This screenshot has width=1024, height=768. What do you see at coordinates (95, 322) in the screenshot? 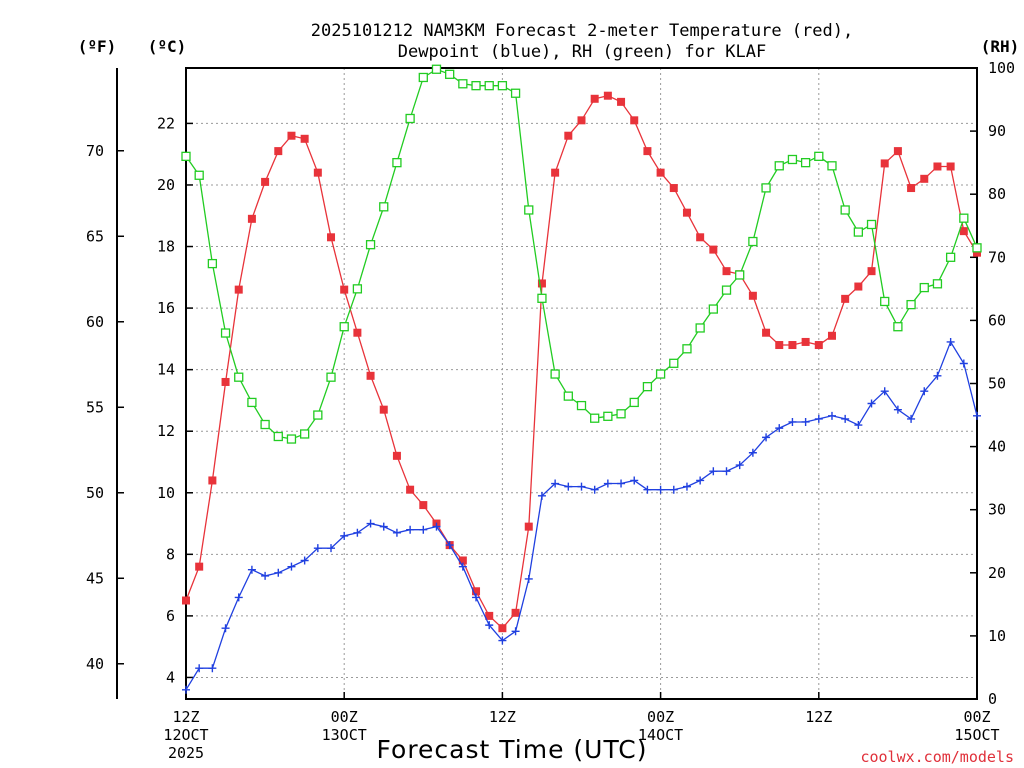
I see `fahrenheit-tick-label: 60` at bounding box center [95, 322].